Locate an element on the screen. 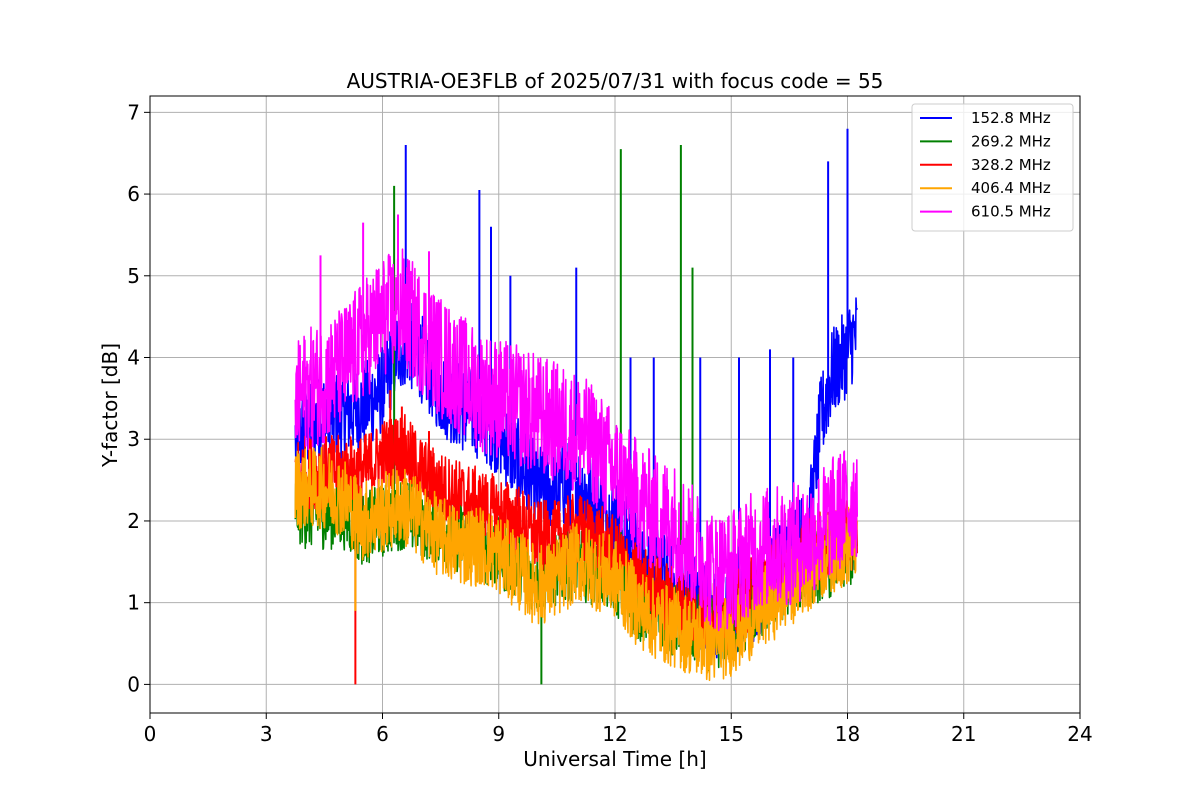 This screenshot has height=800, width=1200. y-tick-label: 7 is located at coordinates (133, 112).